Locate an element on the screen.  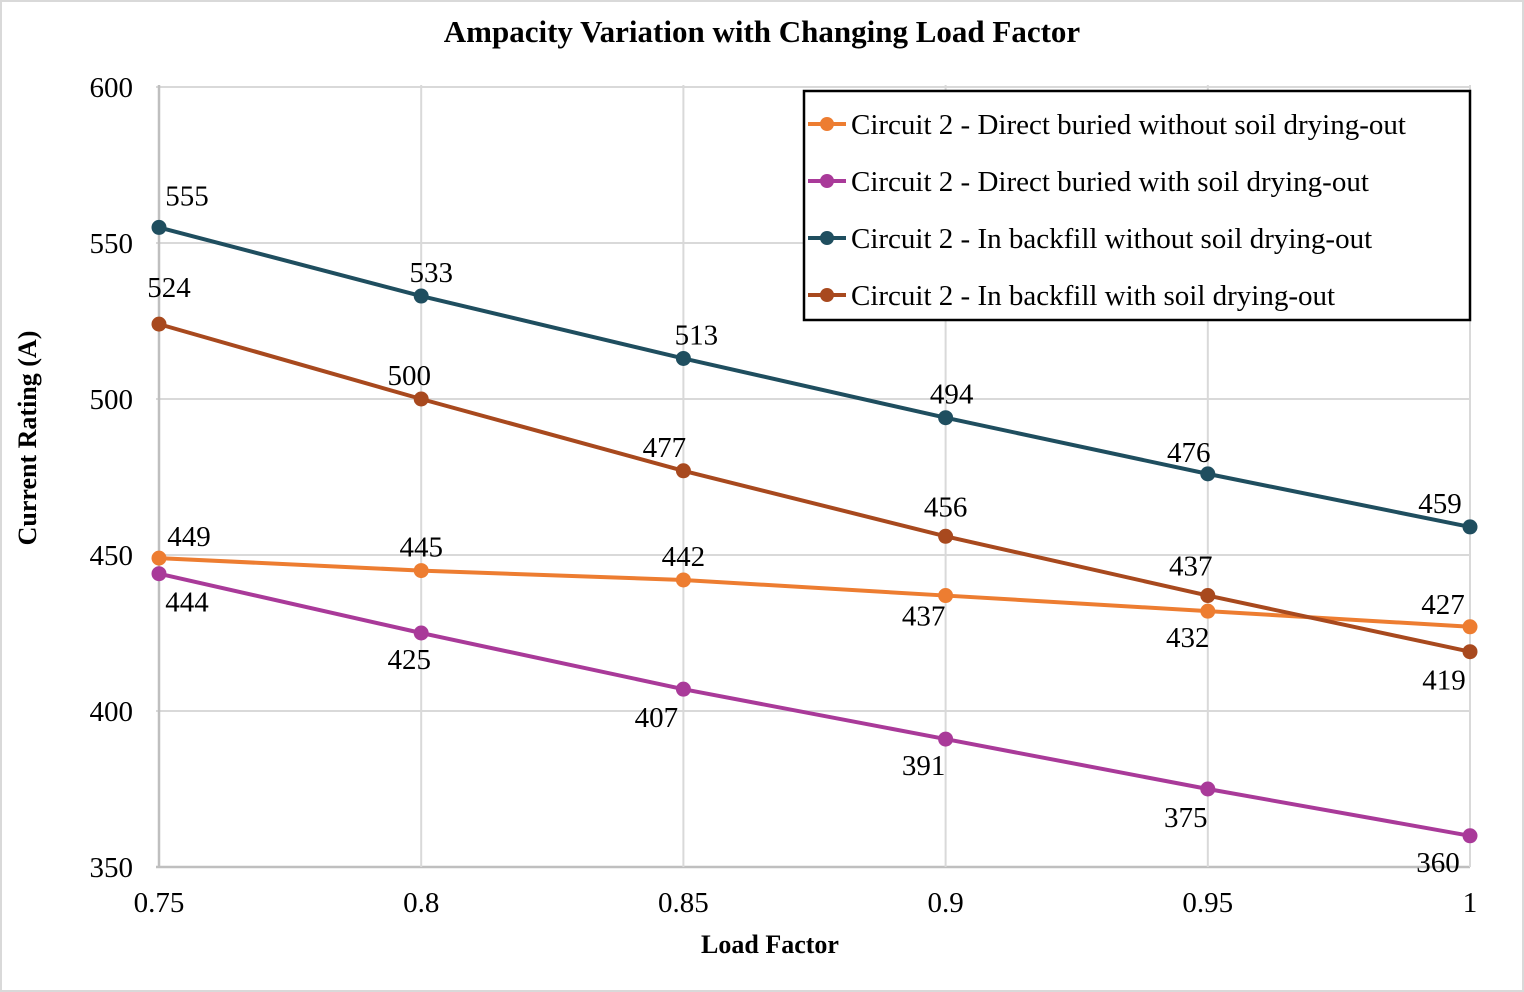
x-tick-label: 0.75 is located at coordinates (159, 903).